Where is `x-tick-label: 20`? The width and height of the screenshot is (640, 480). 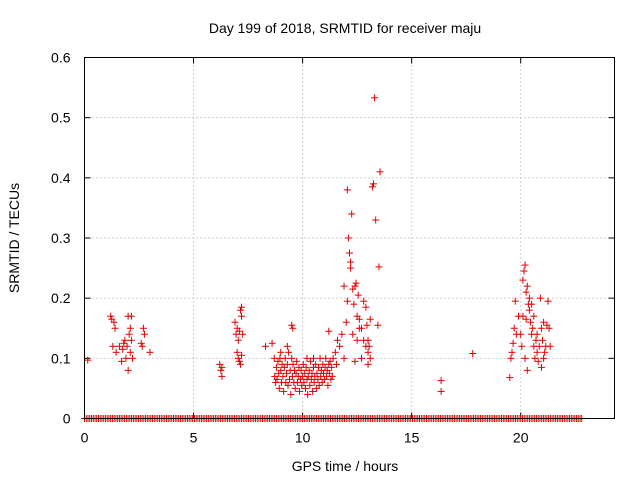 x-tick-label: 20 is located at coordinates (521, 438).